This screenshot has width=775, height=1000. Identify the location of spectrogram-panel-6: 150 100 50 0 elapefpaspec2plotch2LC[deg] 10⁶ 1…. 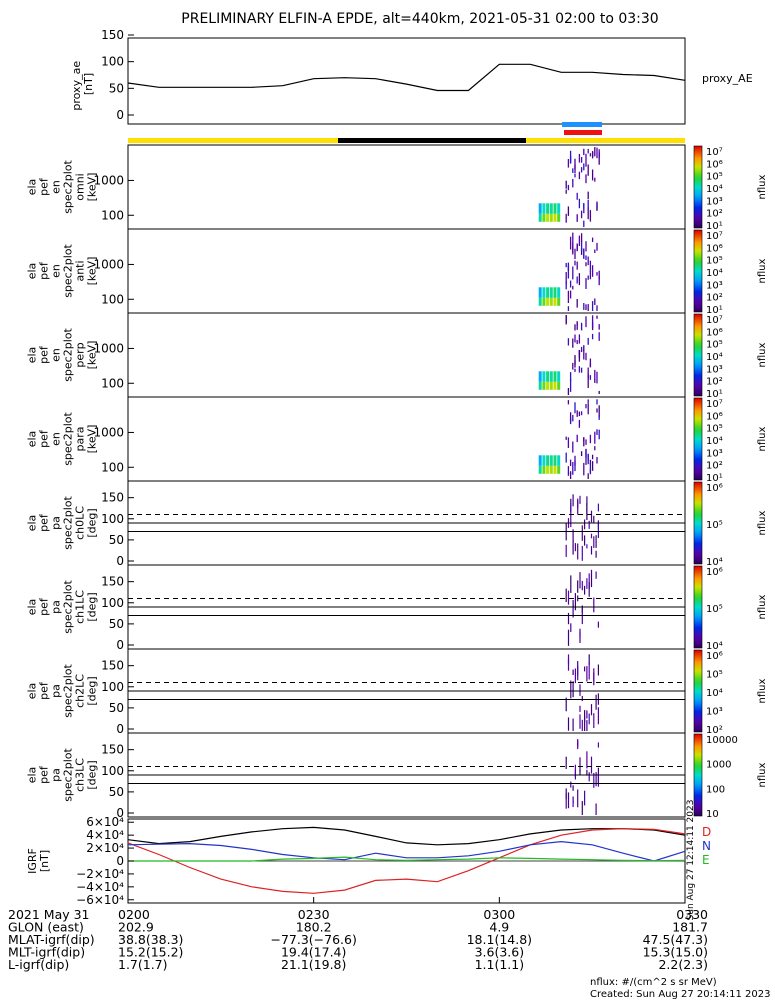
(397, 692).